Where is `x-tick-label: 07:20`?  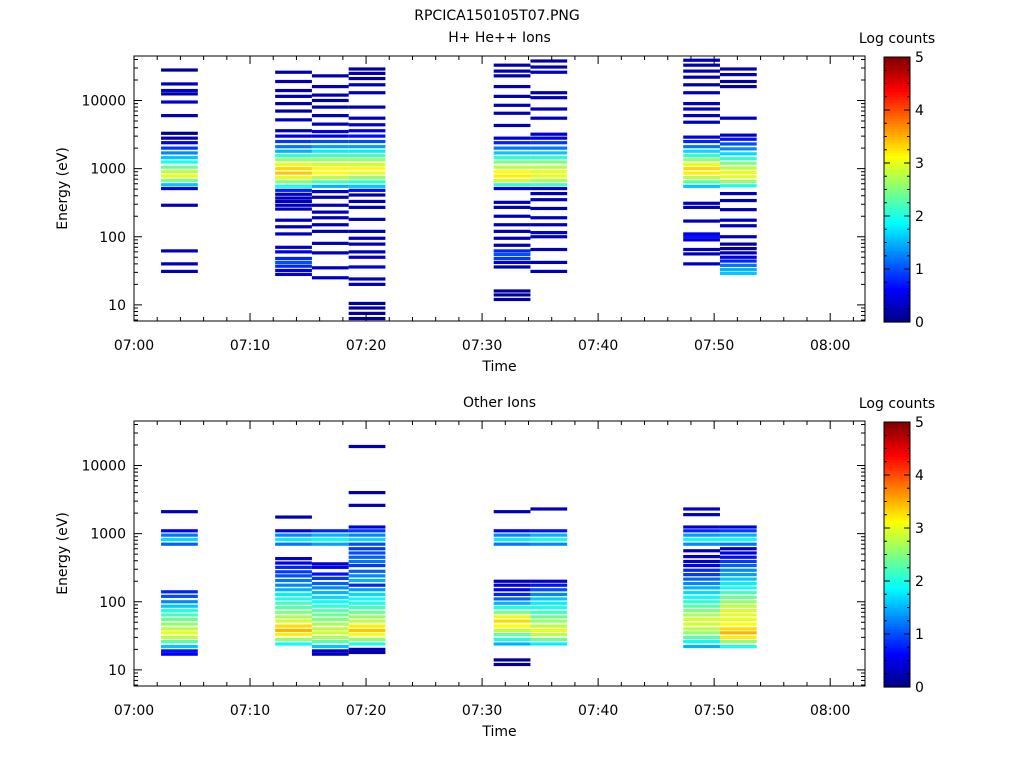 x-tick-label: 07:20 is located at coordinates (366, 711).